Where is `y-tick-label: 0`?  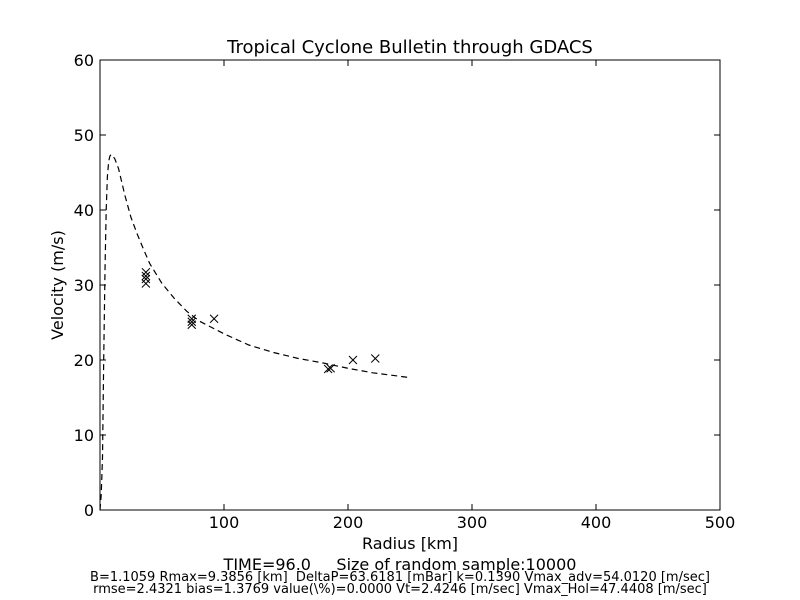 y-tick-label: 0 is located at coordinates (89, 510).